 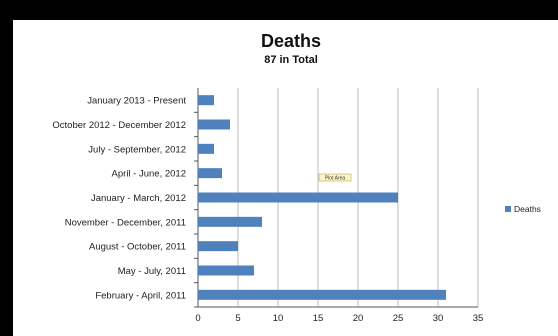 I want to click on chart-title: Deaths, so click(x=291, y=41).